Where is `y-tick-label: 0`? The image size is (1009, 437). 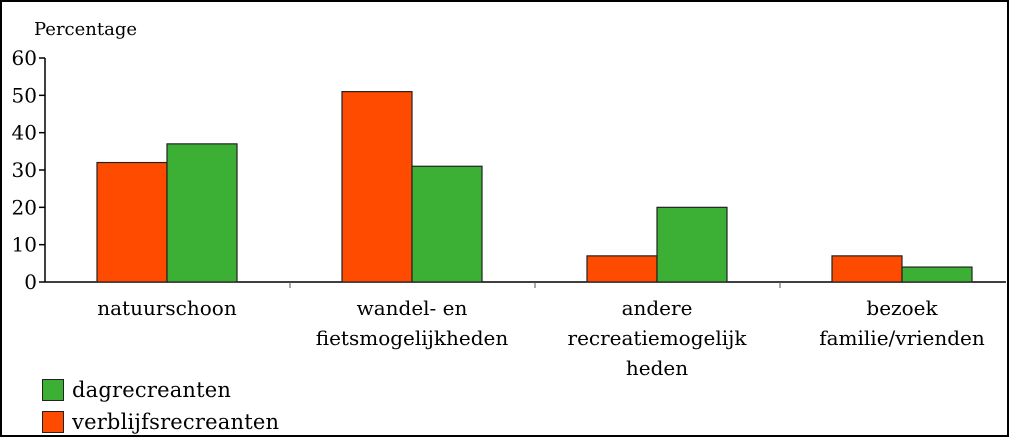
y-tick-label: 0 is located at coordinates (30, 282).